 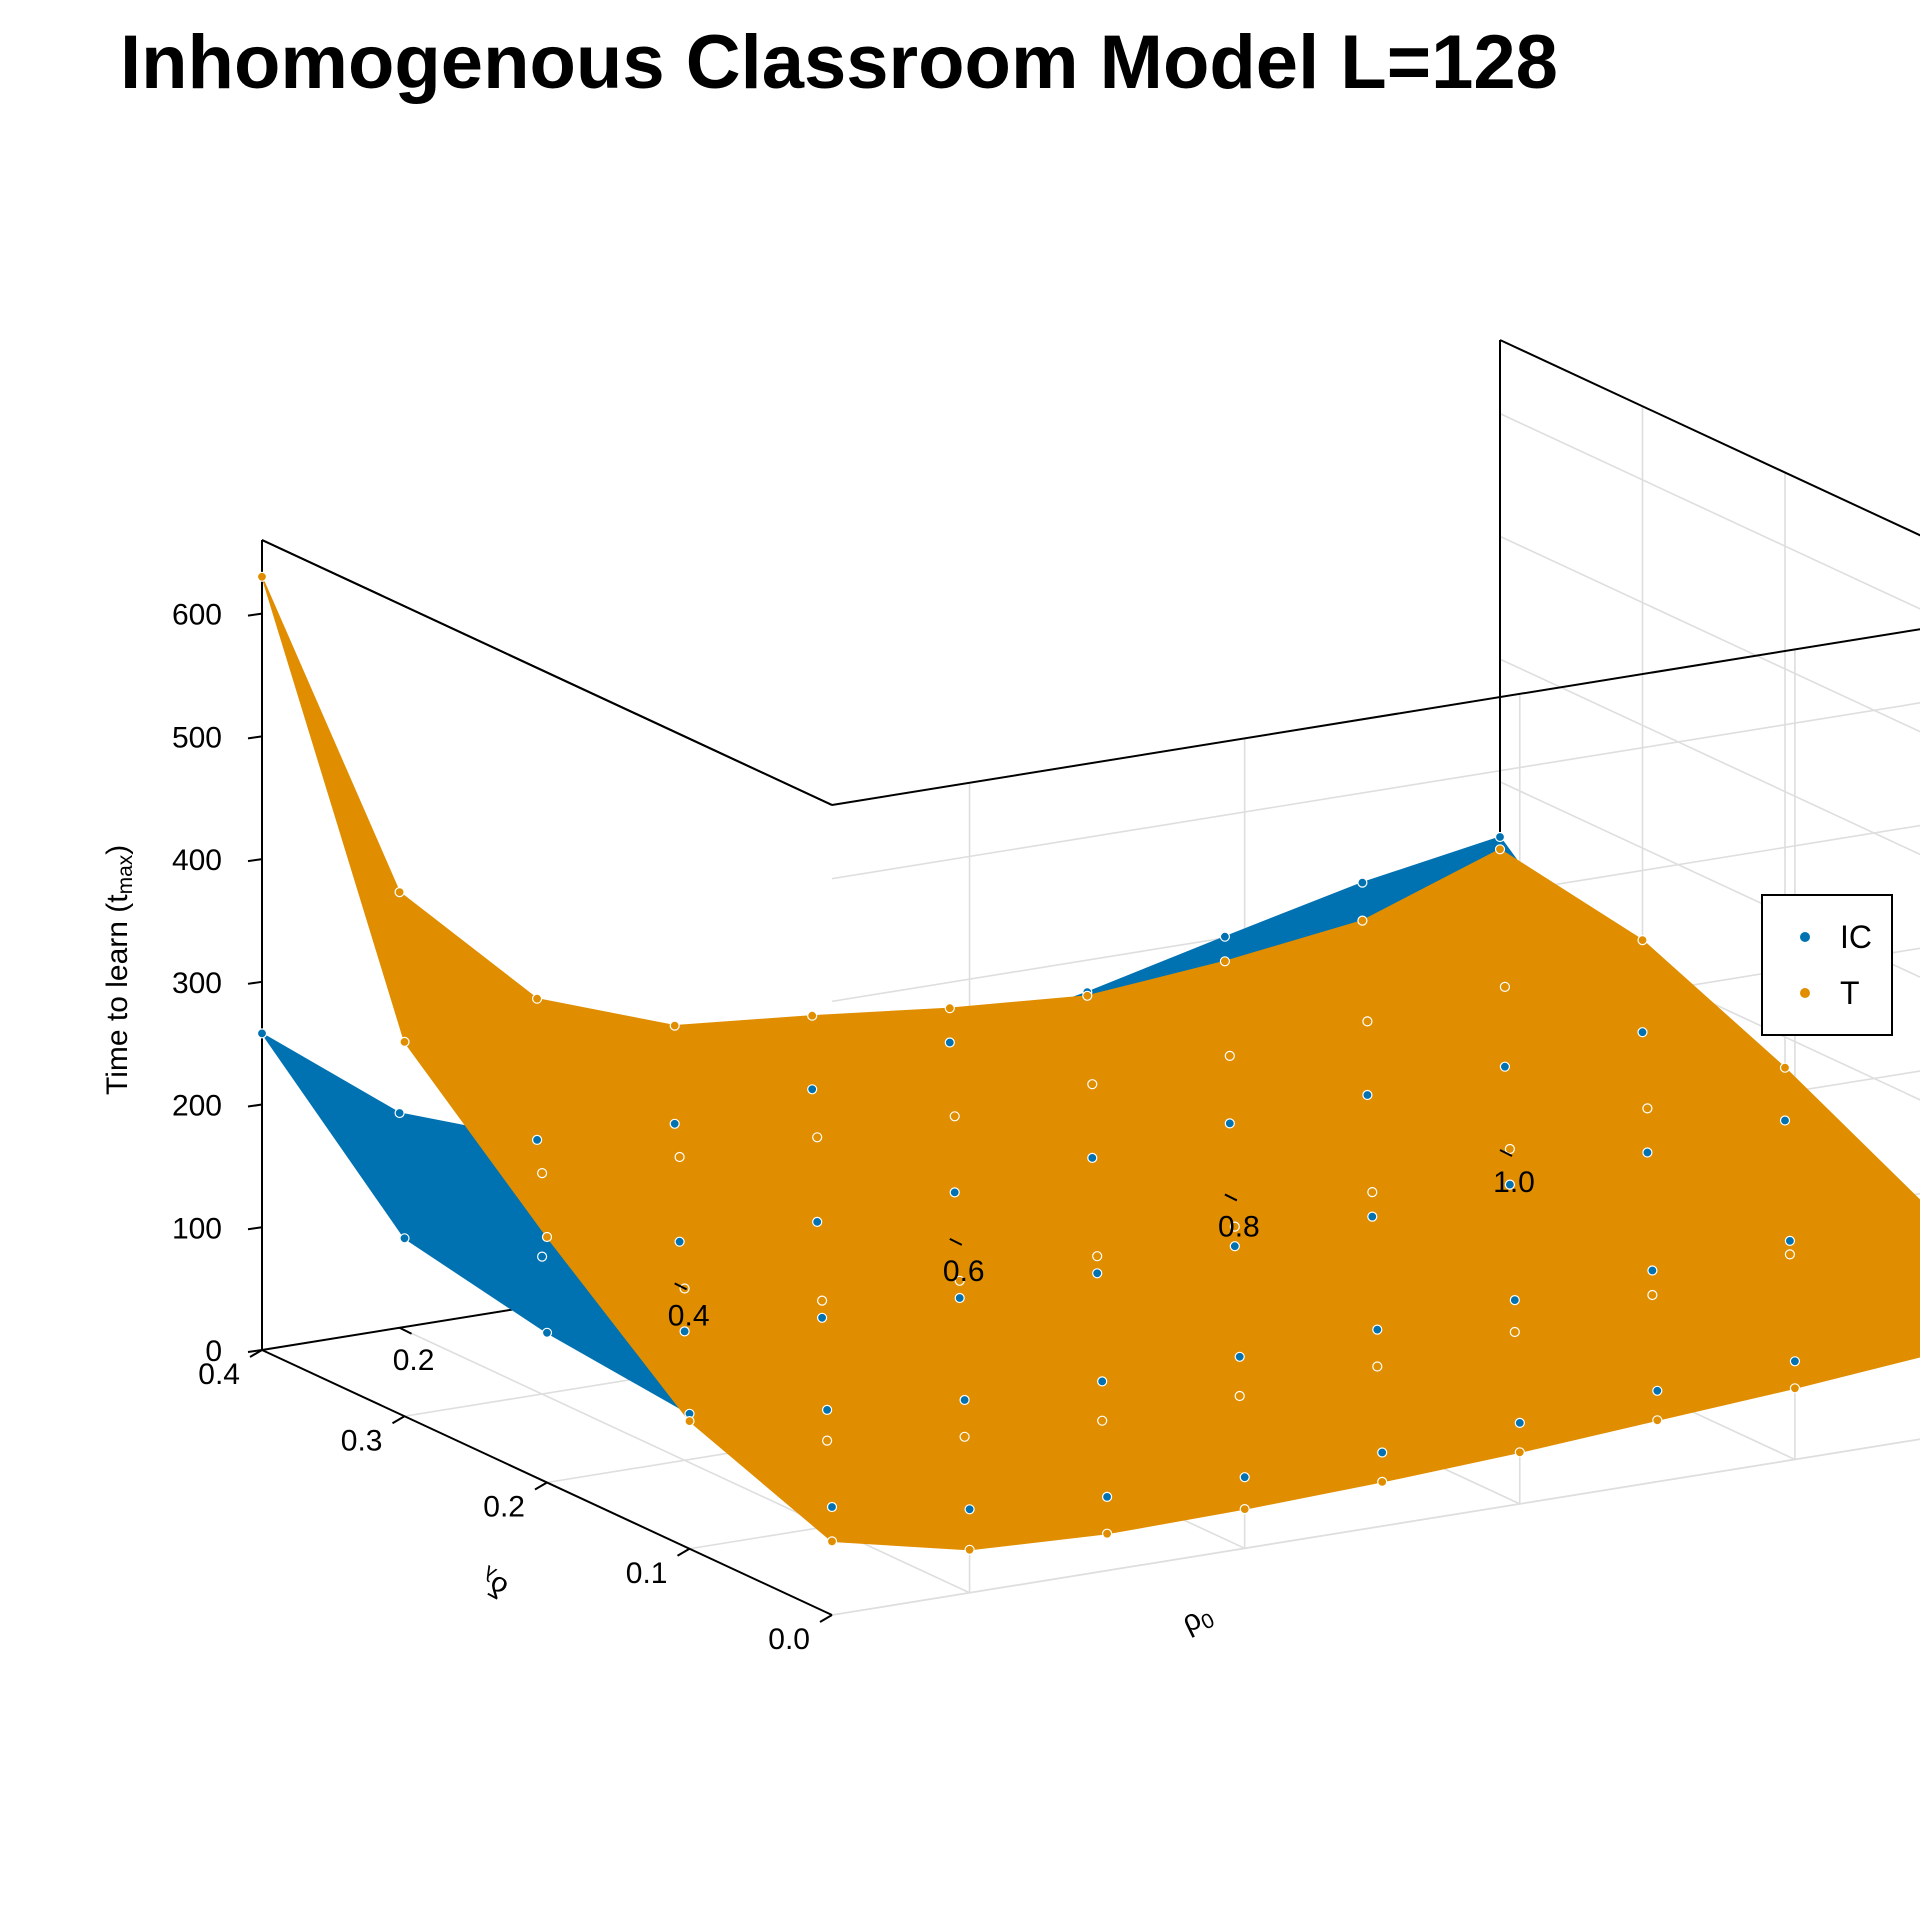 What do you see at coordinates (839, 62) in the screenshot?
I see `chart-title: Inhomogenous Classroom Model L=128` at bounding box center [839, 62].